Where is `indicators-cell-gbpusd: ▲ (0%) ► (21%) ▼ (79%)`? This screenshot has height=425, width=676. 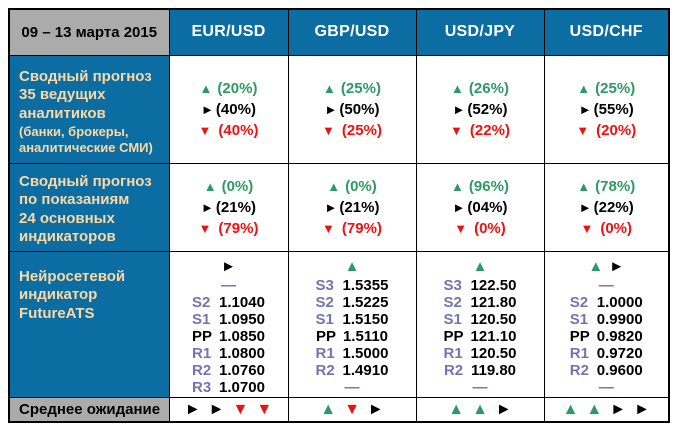 indicators-cell-gbpusd: ▲ (0%) ► (21%) ▼ (79%) is located at coordinates (352, 207).